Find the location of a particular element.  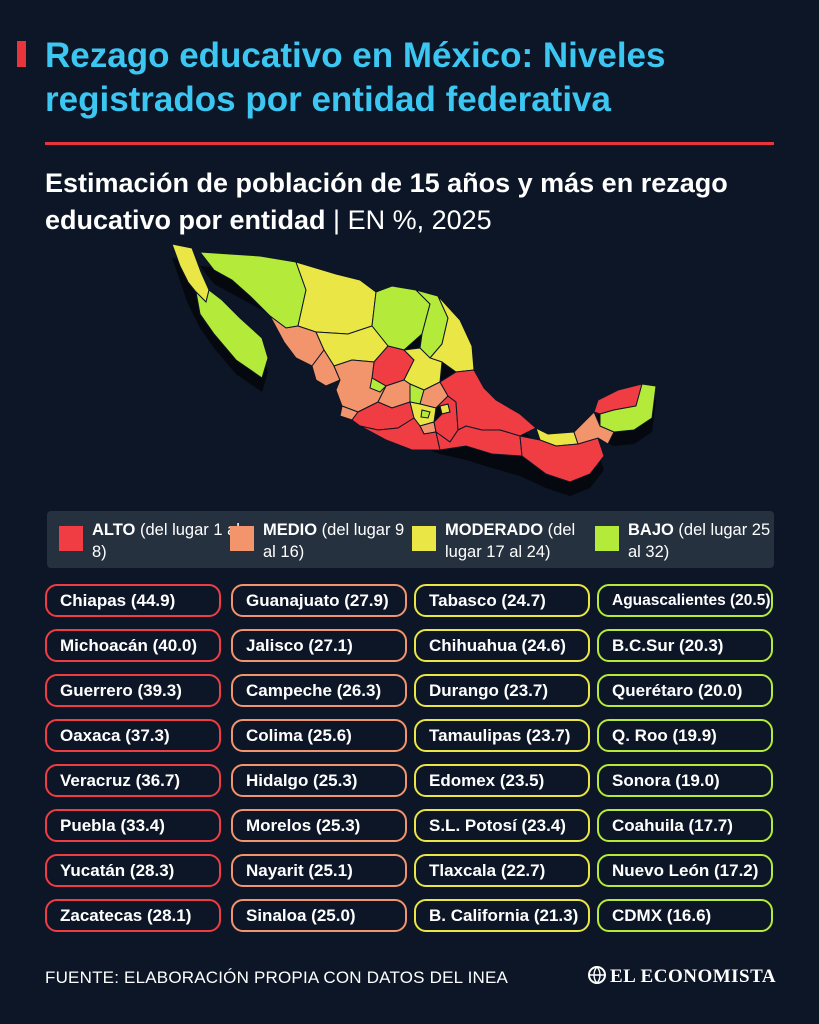

state-pill-bajo: Aguascalientes (20.5) is located at coordinates (685, 600).